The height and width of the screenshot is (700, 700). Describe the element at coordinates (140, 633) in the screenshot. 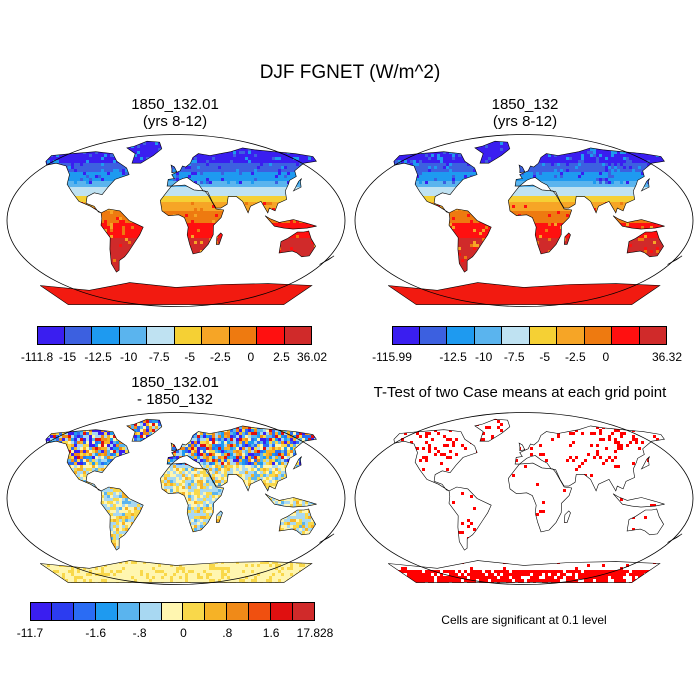

I see `colorbar-label: -.8` at that location.